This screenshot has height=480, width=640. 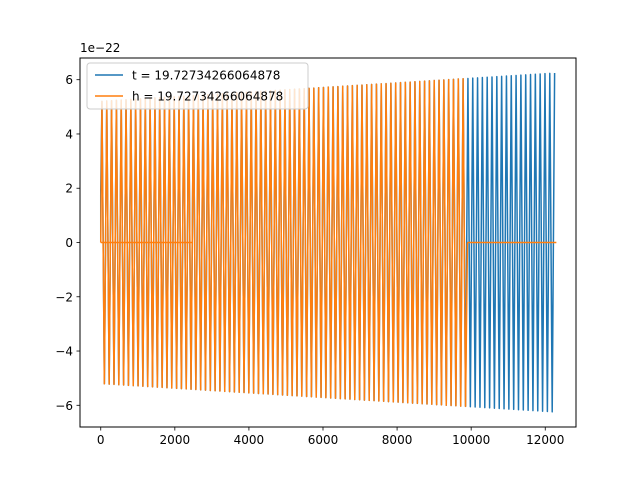 I want to click on x-tick-label: 8000, so click(x=397, y=440).